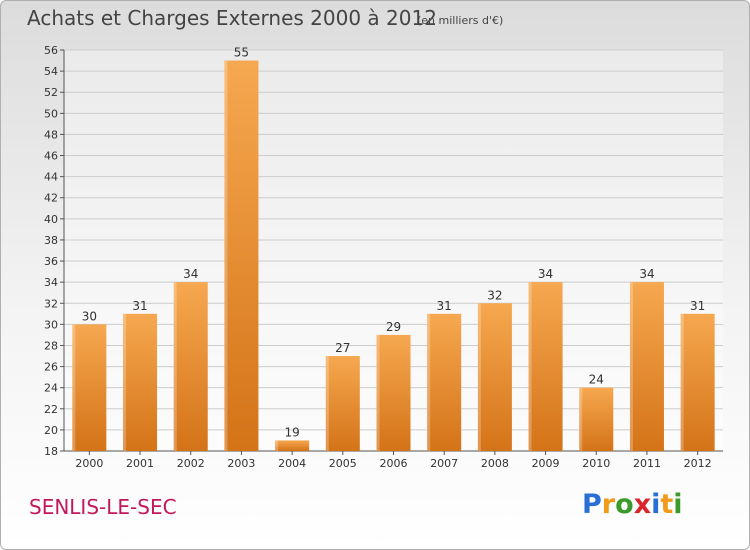  What do you see at coordinates (51, 198) in the screenshot?
I see `y-tick-label: 42` at bounding box center [51, 198].